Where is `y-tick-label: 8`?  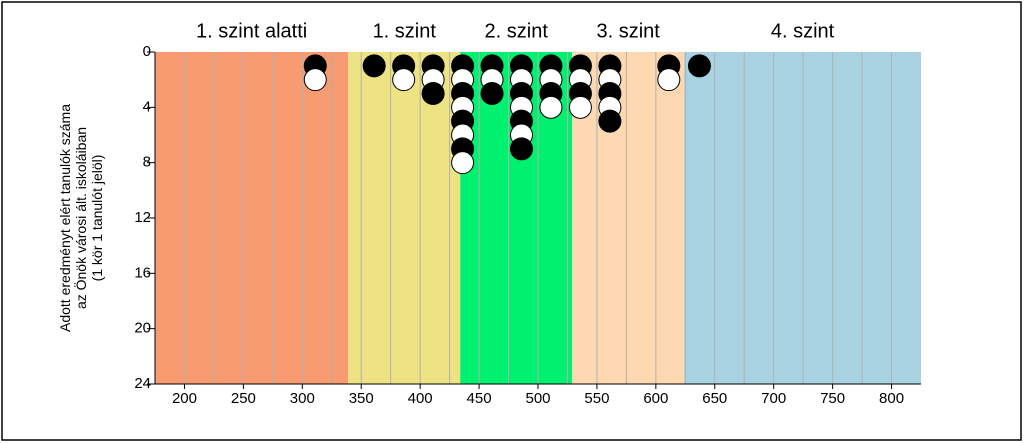
y-tick-label: 8 is located at coordinates (147, 162).